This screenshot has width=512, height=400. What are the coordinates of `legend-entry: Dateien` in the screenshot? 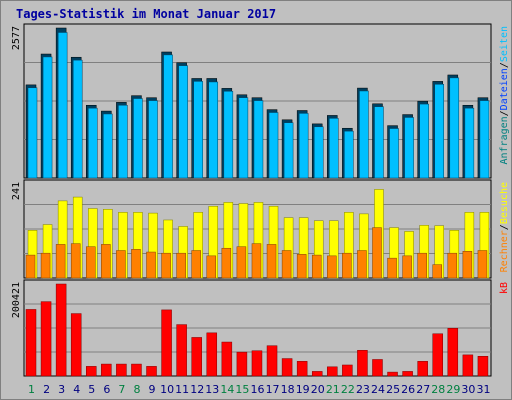 It's located at (504, 89).